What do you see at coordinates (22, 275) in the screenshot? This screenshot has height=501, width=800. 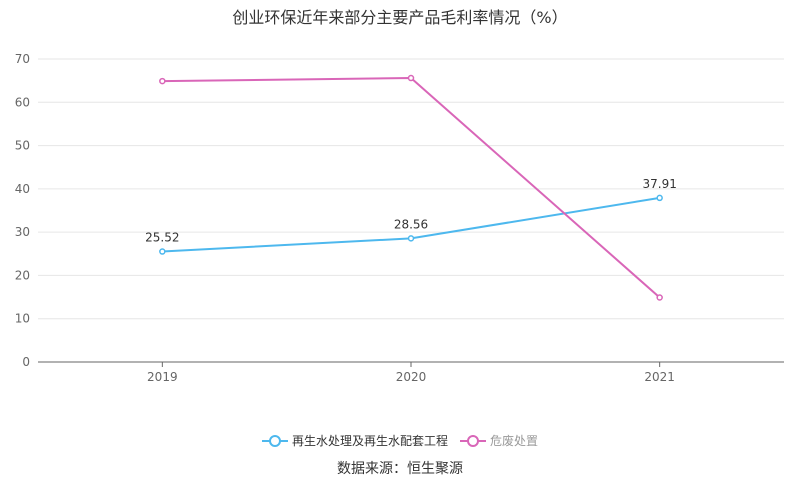 I see `y-tick-label: 20` at bounding box center [22, 275].